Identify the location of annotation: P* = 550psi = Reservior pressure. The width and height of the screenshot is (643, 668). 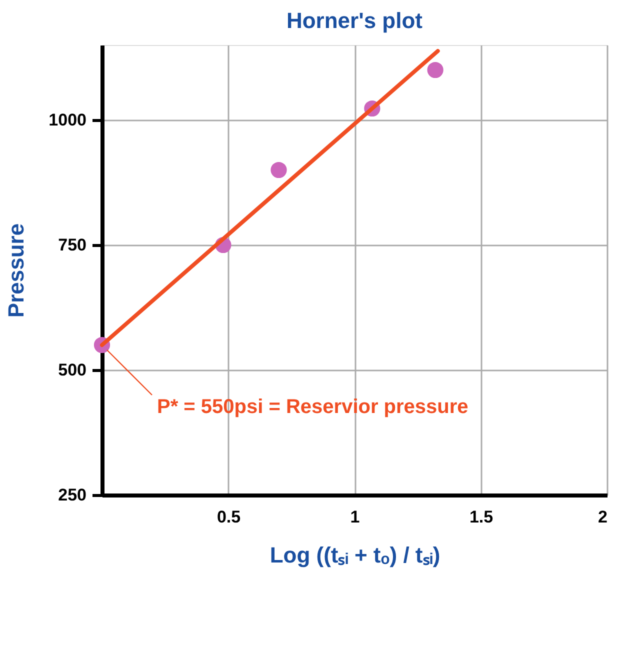
(312, 407).